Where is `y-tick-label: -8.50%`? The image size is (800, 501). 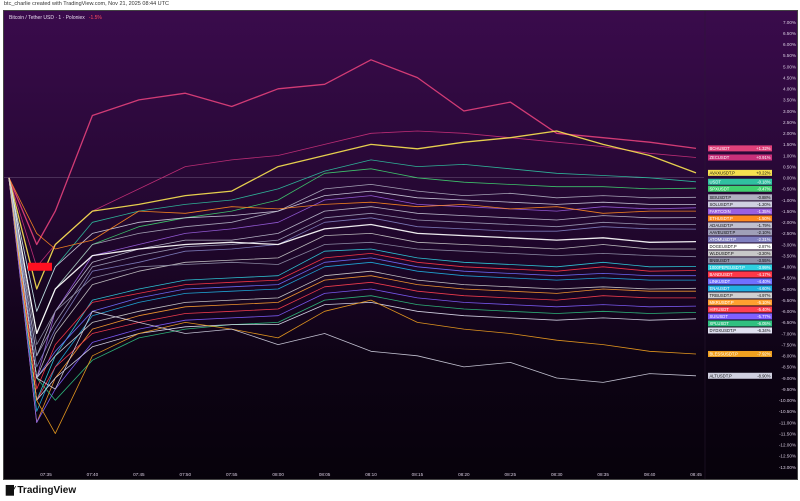 y-tick-label: -8.50% is located at coordinates (788, 367).